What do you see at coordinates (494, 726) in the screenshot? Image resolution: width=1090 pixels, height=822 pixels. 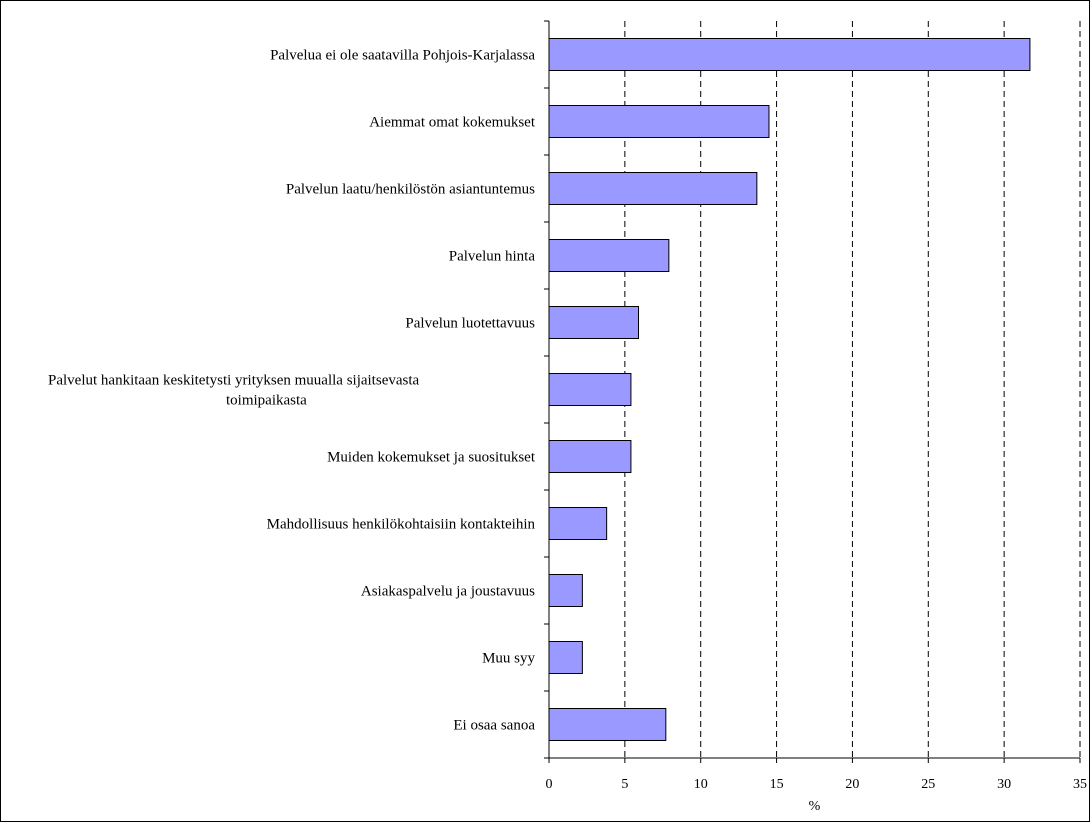 I see `category-label: Ei osaa sanoa` at bounding box center [494, 726].